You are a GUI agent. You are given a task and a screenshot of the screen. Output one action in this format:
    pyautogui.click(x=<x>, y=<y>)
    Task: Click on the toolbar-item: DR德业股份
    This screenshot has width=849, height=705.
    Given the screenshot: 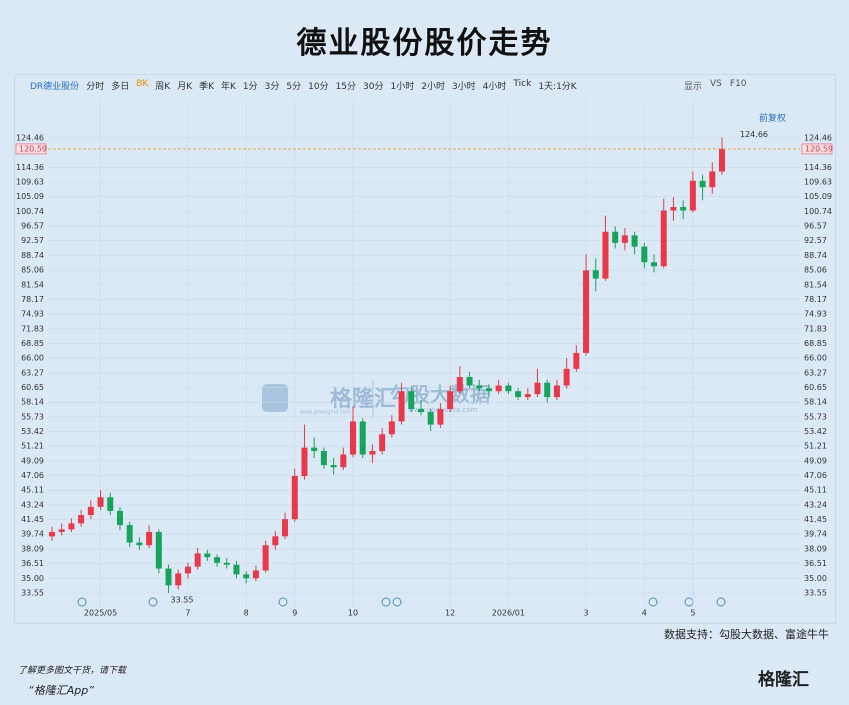 What is the action you would take?
    pyautogui.click(x=55, y=87)
    